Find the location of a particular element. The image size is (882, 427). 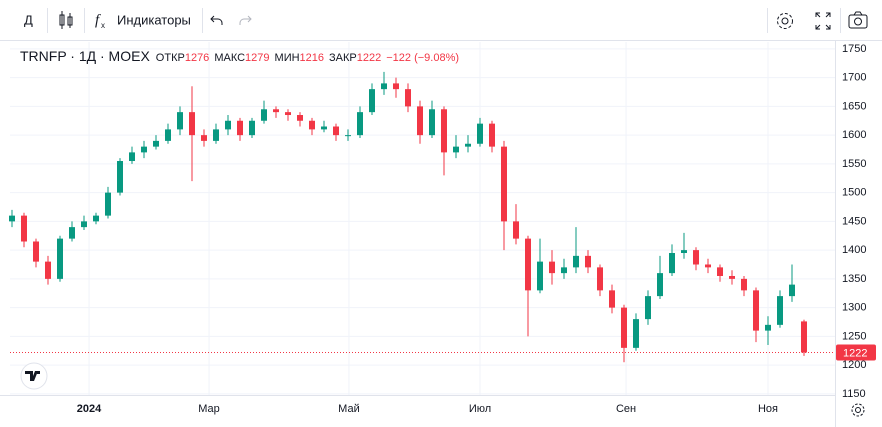

y-tick-label: 1500 is located at coordinates (854, 193).